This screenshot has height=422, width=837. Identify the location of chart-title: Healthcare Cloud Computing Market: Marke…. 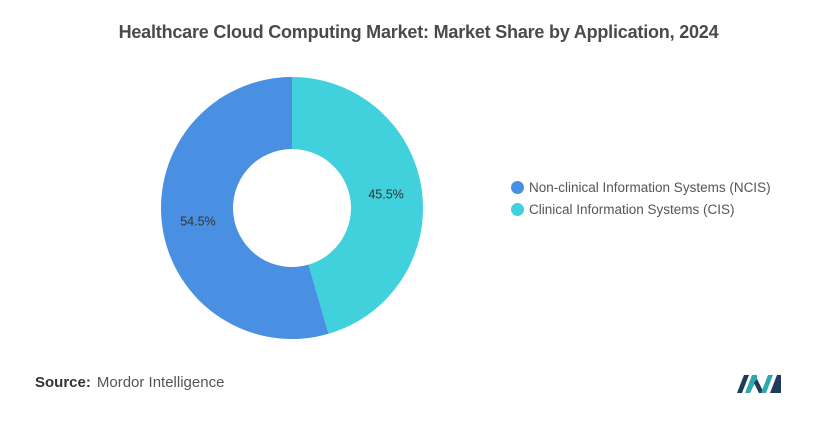
(418, 32).